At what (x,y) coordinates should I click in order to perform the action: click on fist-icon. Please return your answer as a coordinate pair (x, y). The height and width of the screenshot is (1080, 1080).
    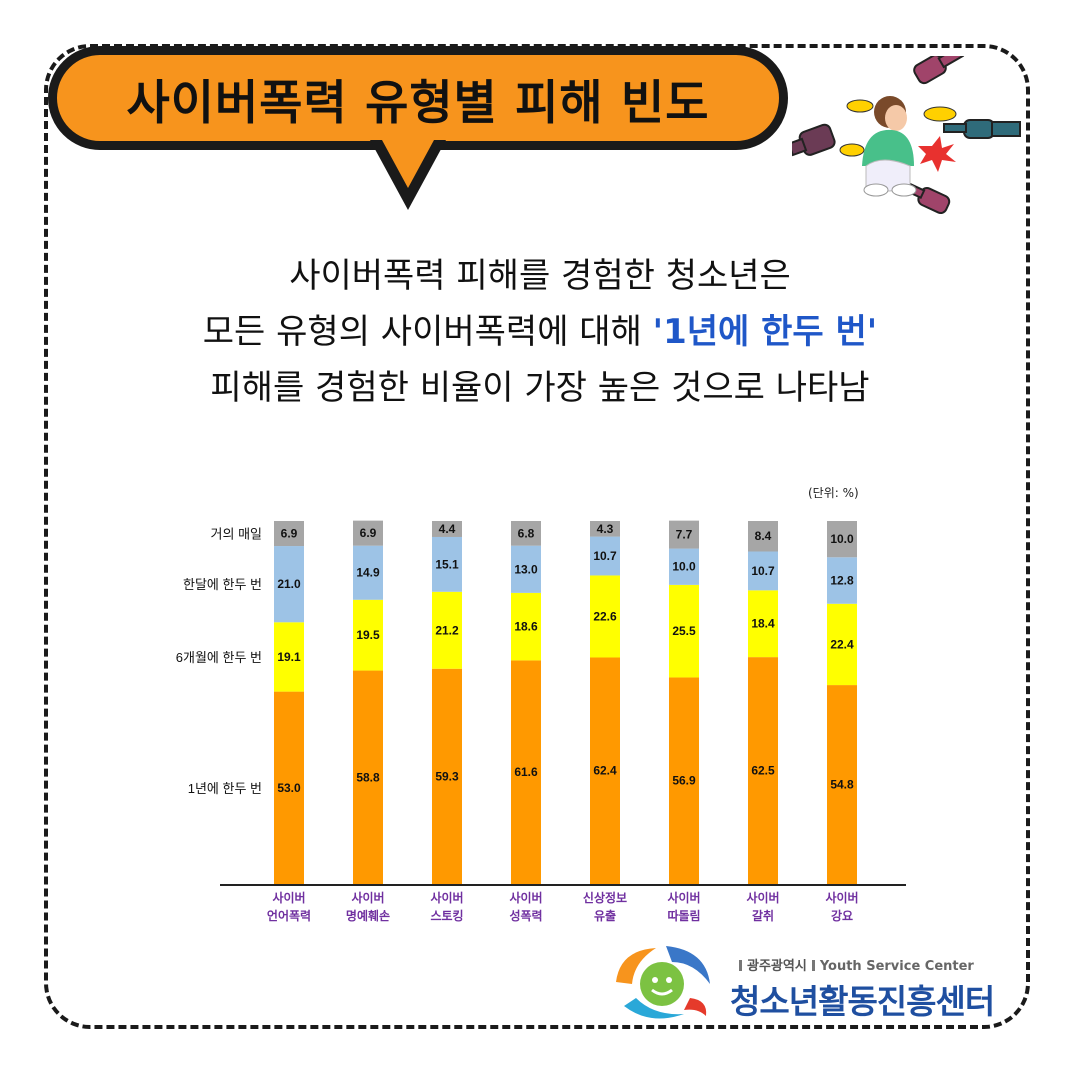
    Looking at the image, I should click on (814, 140).